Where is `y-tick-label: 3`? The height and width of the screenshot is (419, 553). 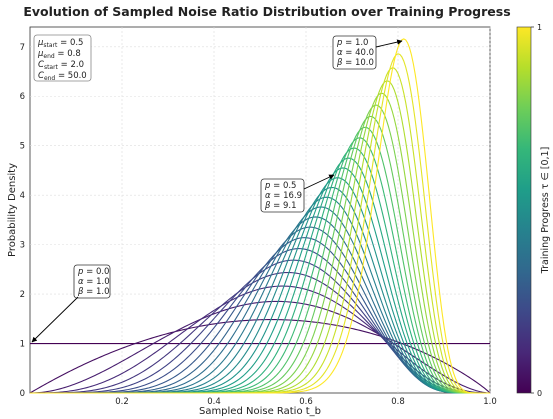
y-tick-label: 3 is located at coordinates (22, 246).